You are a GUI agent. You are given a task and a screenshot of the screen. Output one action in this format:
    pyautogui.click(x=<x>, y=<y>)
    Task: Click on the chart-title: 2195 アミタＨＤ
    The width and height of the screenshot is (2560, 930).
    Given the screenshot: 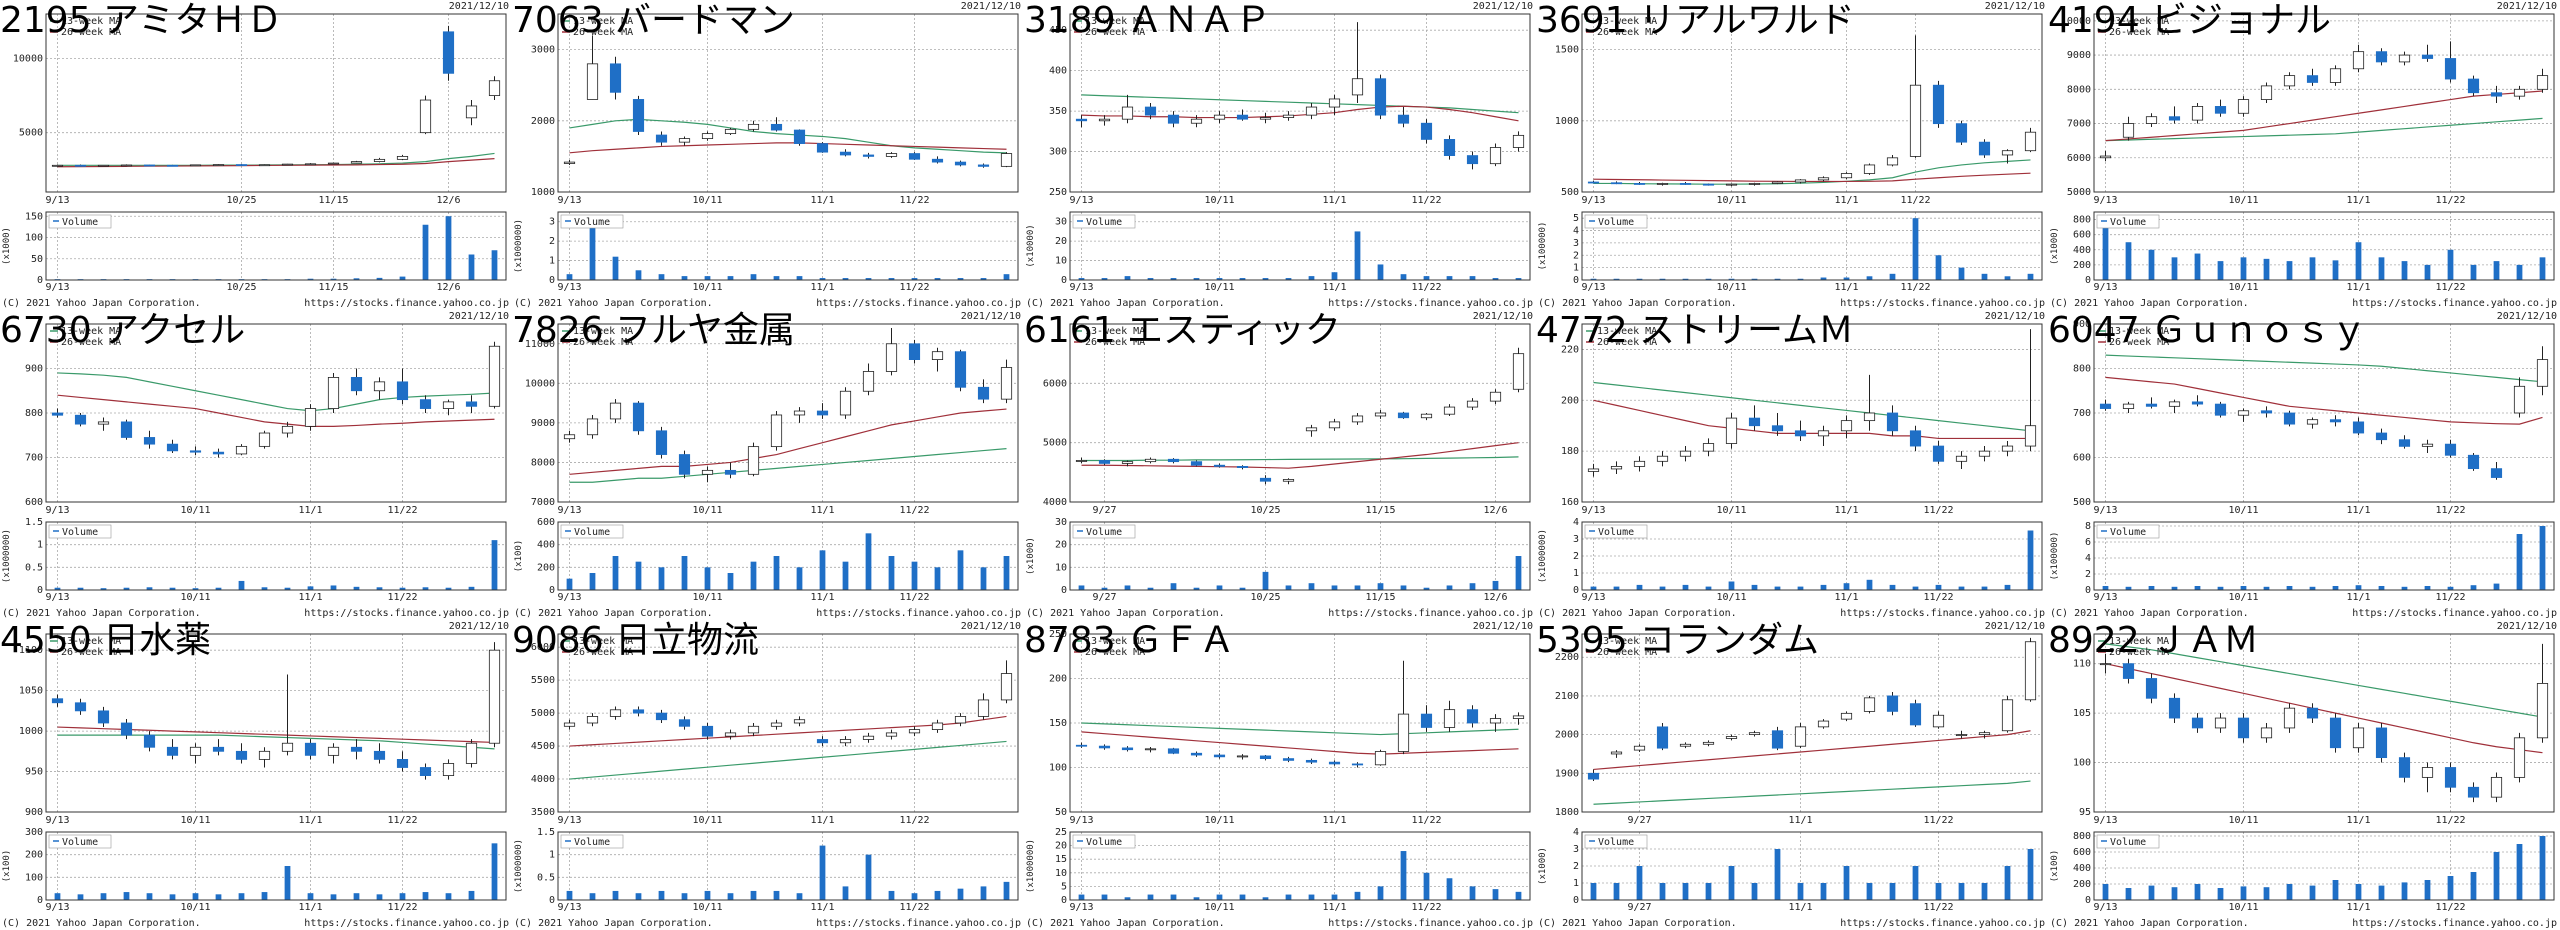 What is the action you would take?
    pyautogui.click(x=141, y=20)
    